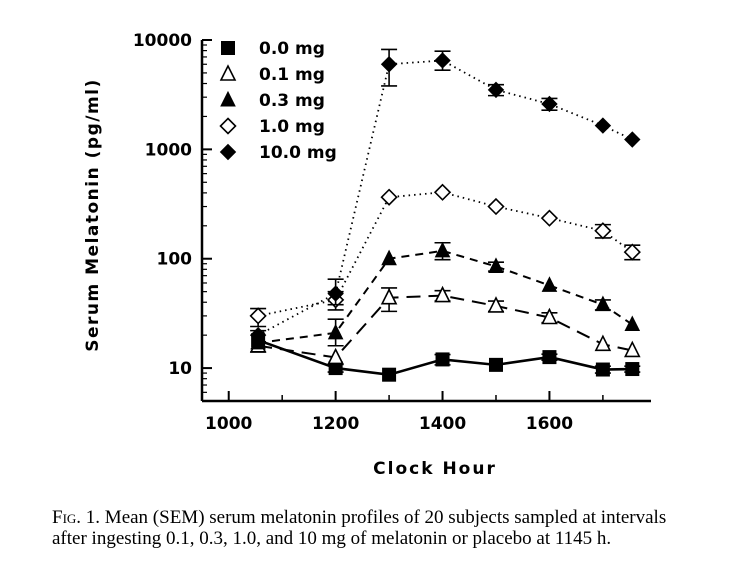  I want to click on series-0-0-mg-mg, so click(445, 355).